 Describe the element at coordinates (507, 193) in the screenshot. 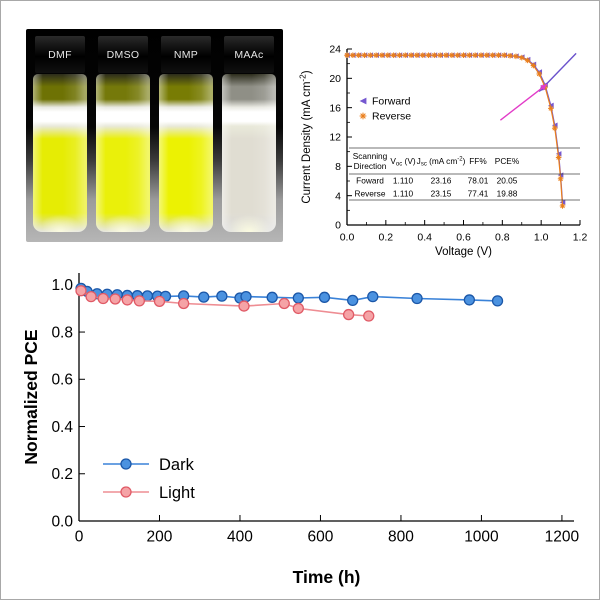

I see `svg-text: 19.88` at that location.